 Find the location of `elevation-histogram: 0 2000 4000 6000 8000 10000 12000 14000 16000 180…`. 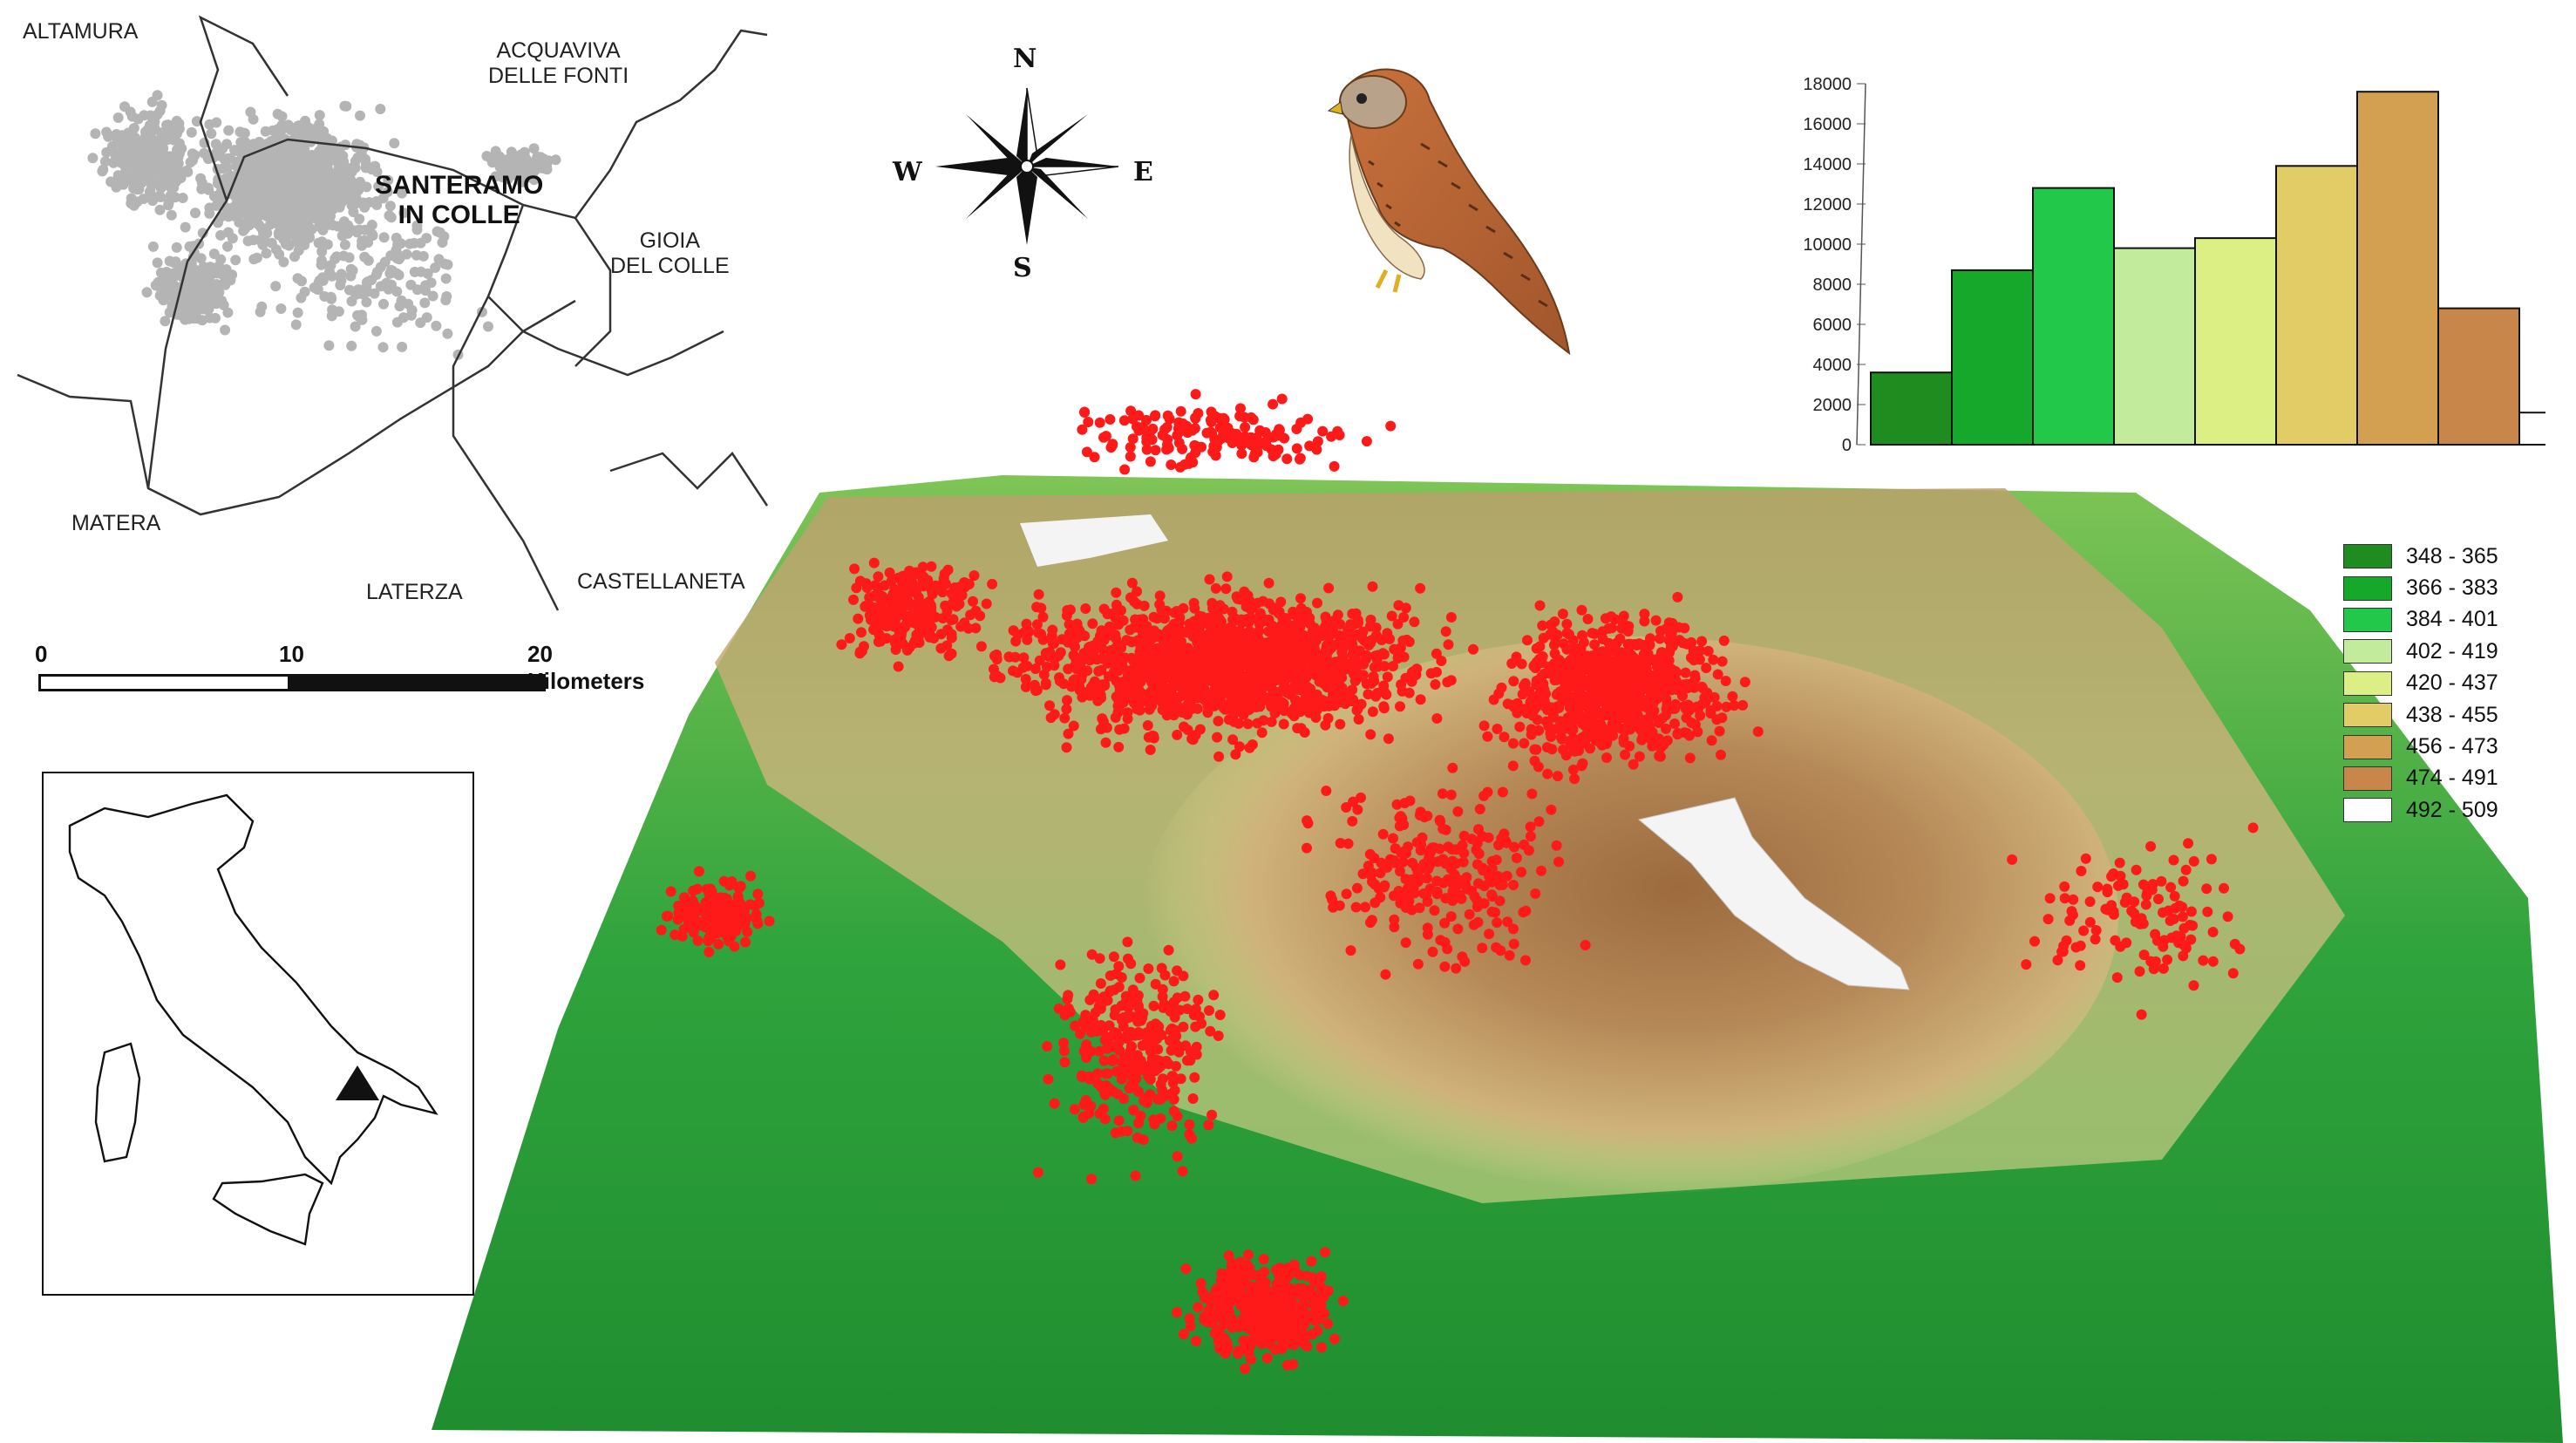

elevation-histogram: 0 2000 4000 6000 8000 10000 12000 14000 16000 180… is located at coordinates (2174, 265).